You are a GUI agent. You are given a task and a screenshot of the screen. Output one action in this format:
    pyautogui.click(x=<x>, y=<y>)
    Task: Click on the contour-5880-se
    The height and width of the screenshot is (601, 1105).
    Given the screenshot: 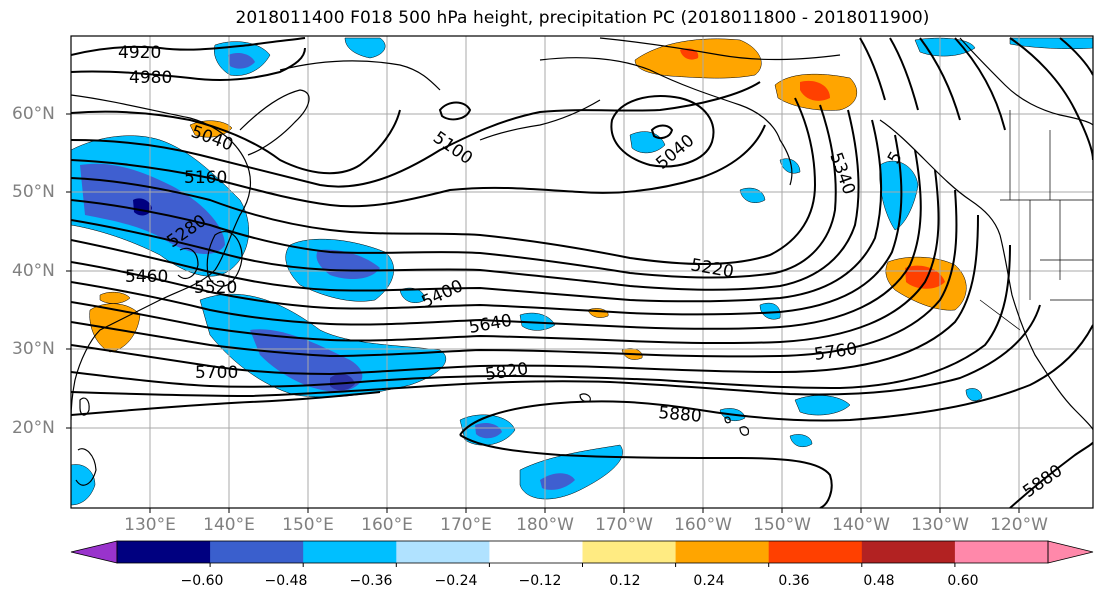 What is the action you would take?
    pyautogui.click(x=1051, y=474)
    